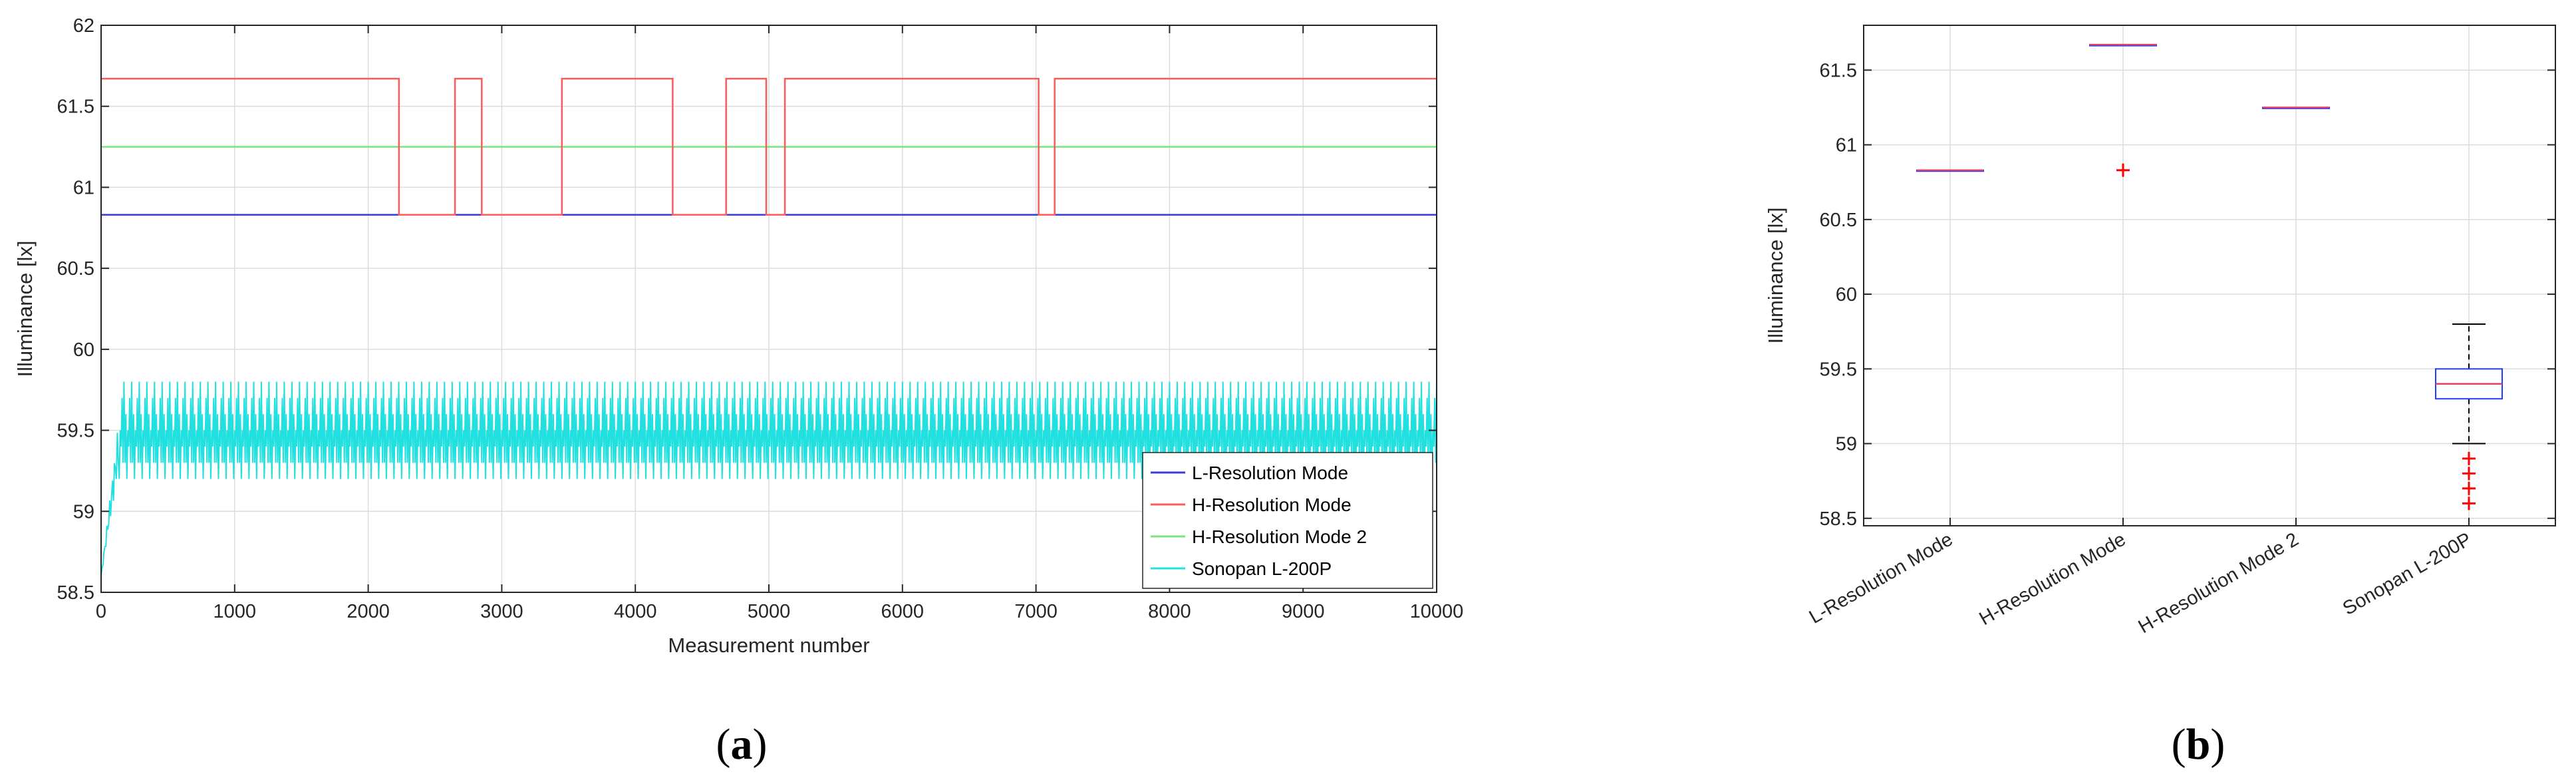  What do you see at coordinates (235, 611) in the screenshot?
I see `x-tick-label: 1000` at bounding box center [235, 611].